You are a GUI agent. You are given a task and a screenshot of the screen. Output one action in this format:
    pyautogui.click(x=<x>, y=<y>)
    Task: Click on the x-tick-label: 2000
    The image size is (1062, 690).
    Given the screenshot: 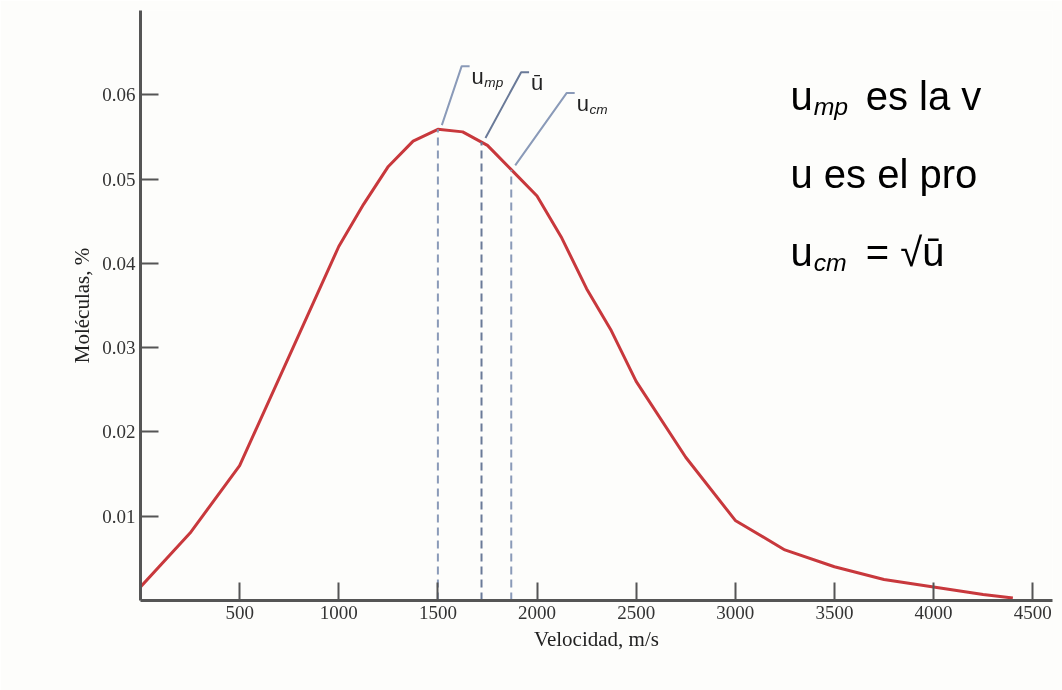 What is the action you would take?
    pyautogui.click(x=537, y=612)
    